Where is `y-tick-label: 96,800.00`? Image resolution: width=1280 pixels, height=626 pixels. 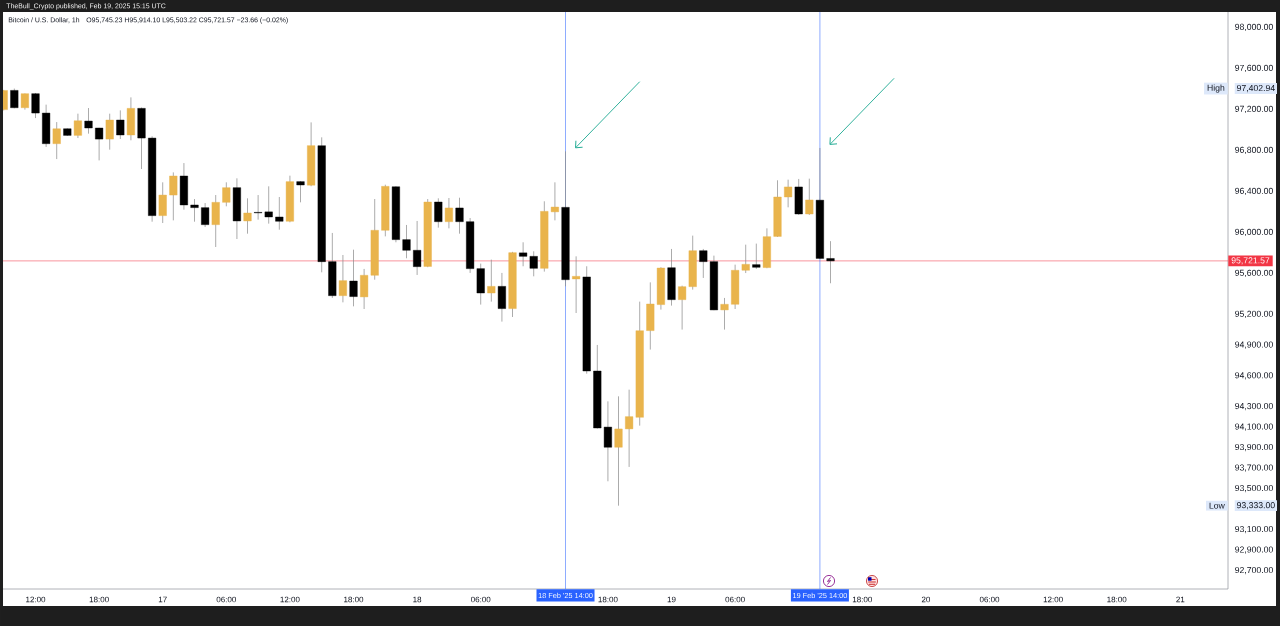 y-tick-label: 96,800.00 is located at coordinates (1254, 150).